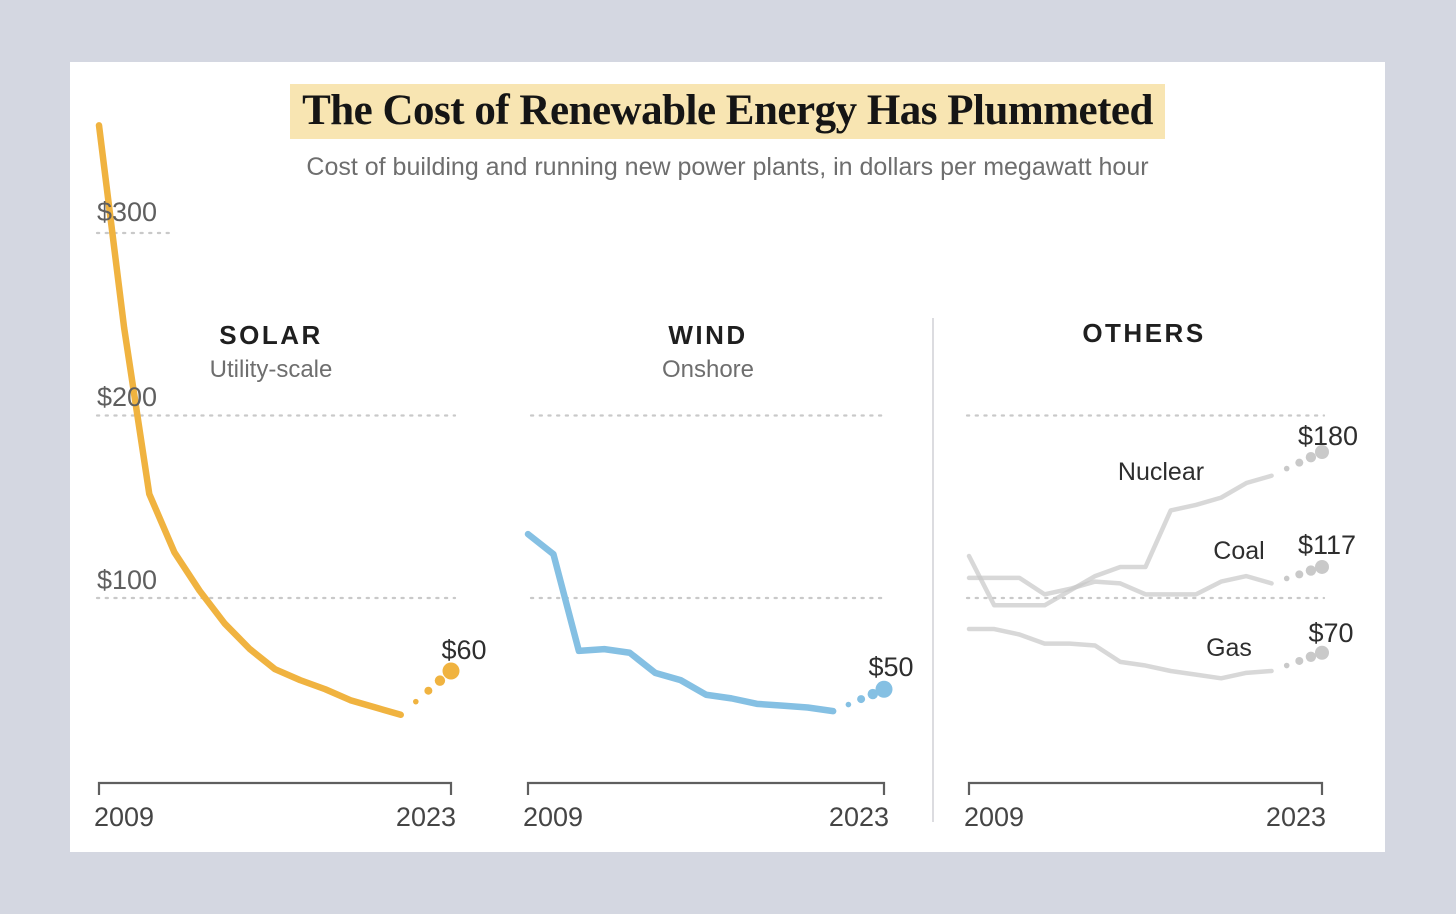 Image resolution: width=1456 pixels, height=914 pixels. Describe the element at coordinates (1322, 566) in the screenshot. I see `coal-end-dot` at that location.